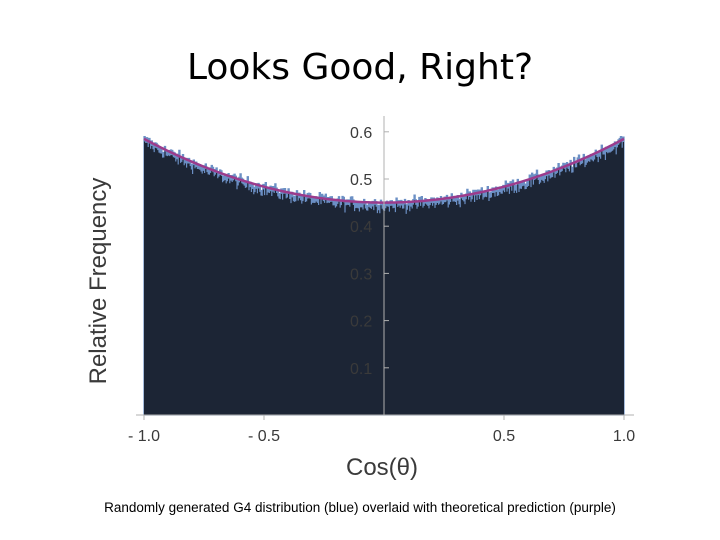 This screenshot has height=540, width=720. Describe the element at coordinates (264, 436) in the screenshot. I see `x-tick-label: - 0.5` at that location.